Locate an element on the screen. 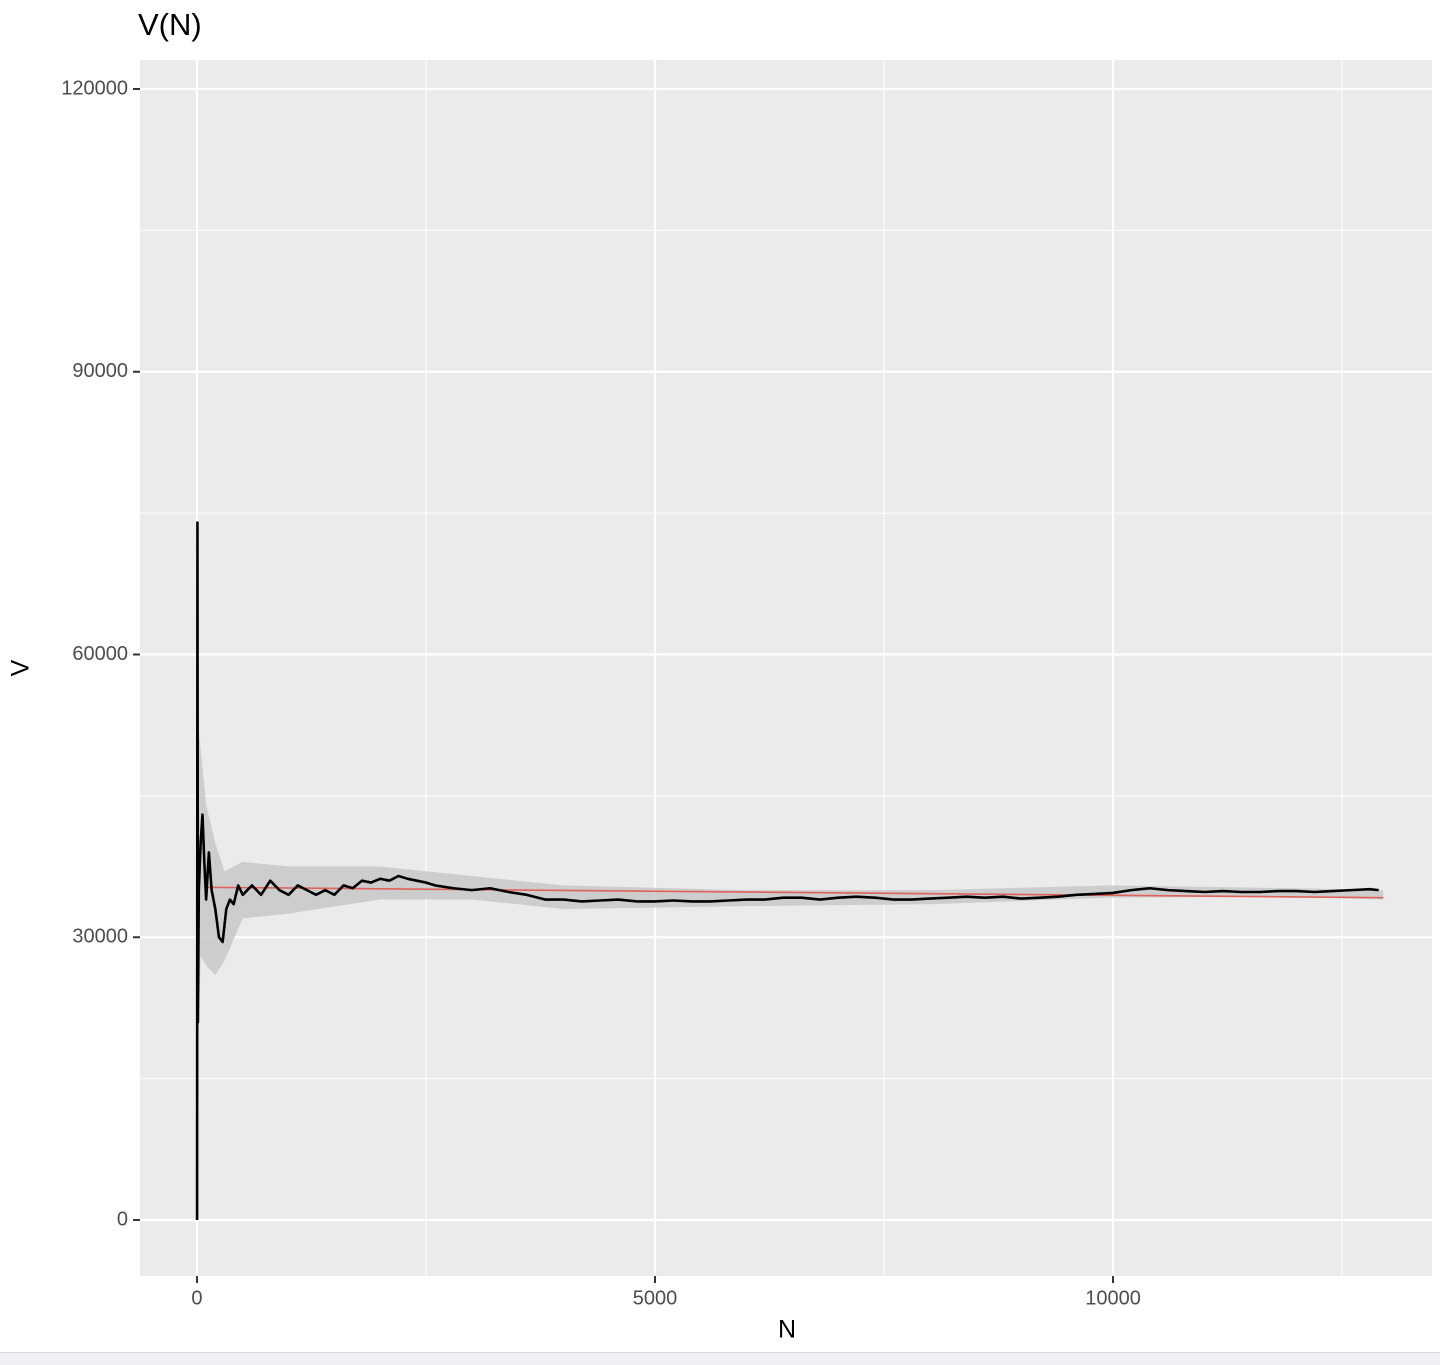 The width and height of the screenshot is (1440, 1365). y-tick-label: 60000 is located at coordinates (100, 654).